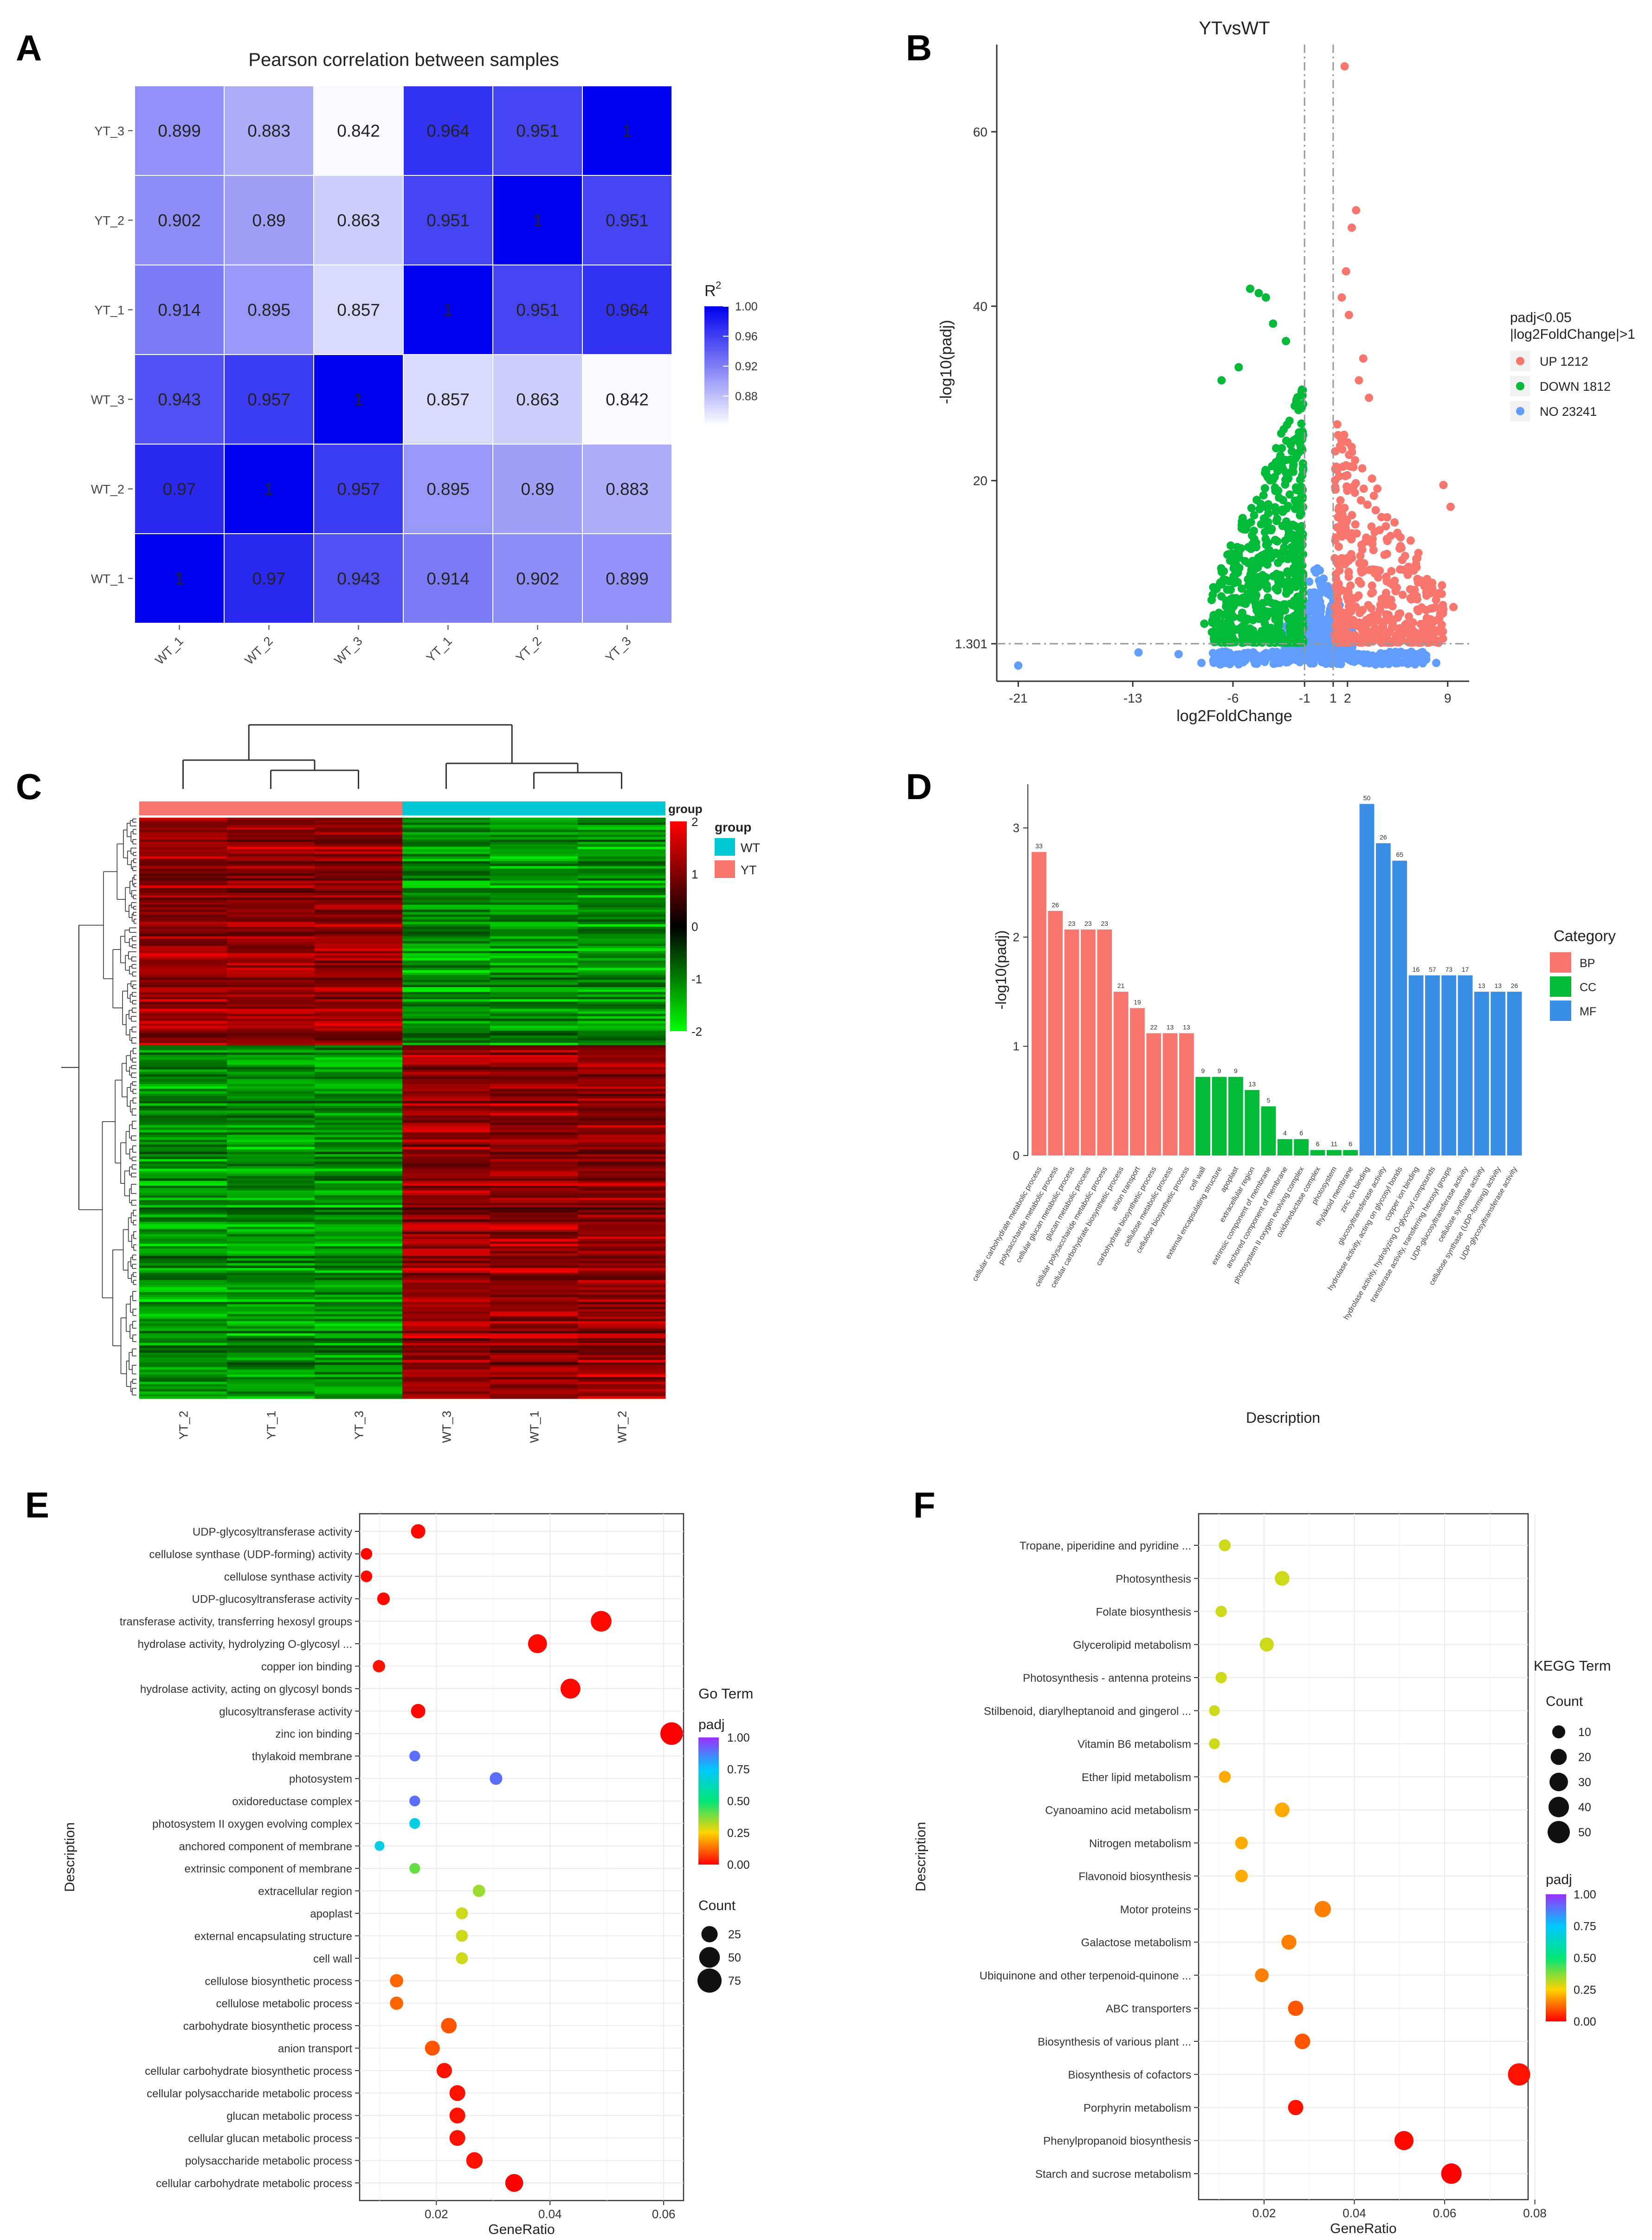  I want to click on dotplot-x-tick-label: 0.04, so click(1354, 2213).